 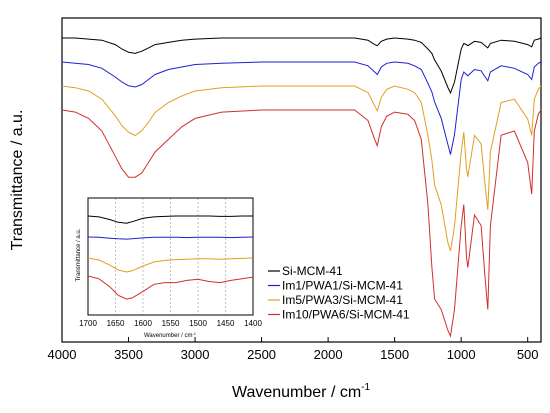 What do you see at coordinates (170, 335) in the screenshot?
I see `inset-x-axis-label: Wavenumber / cm-1` at bounding box center [170, 335].